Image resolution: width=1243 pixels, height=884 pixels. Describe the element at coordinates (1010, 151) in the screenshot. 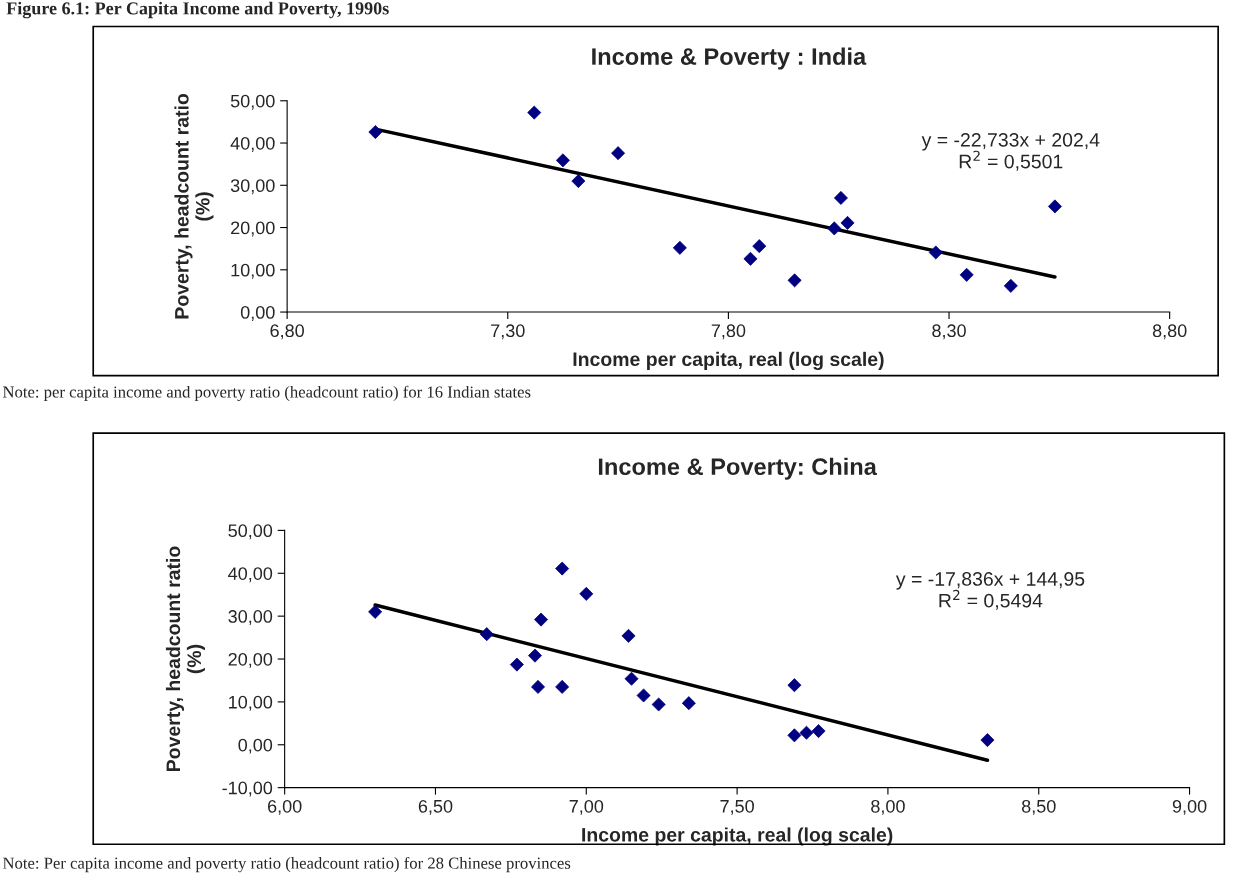

I see `annotation: y = -22,733x + 202,4 R$^{2}$ = 0,5501` at that location.